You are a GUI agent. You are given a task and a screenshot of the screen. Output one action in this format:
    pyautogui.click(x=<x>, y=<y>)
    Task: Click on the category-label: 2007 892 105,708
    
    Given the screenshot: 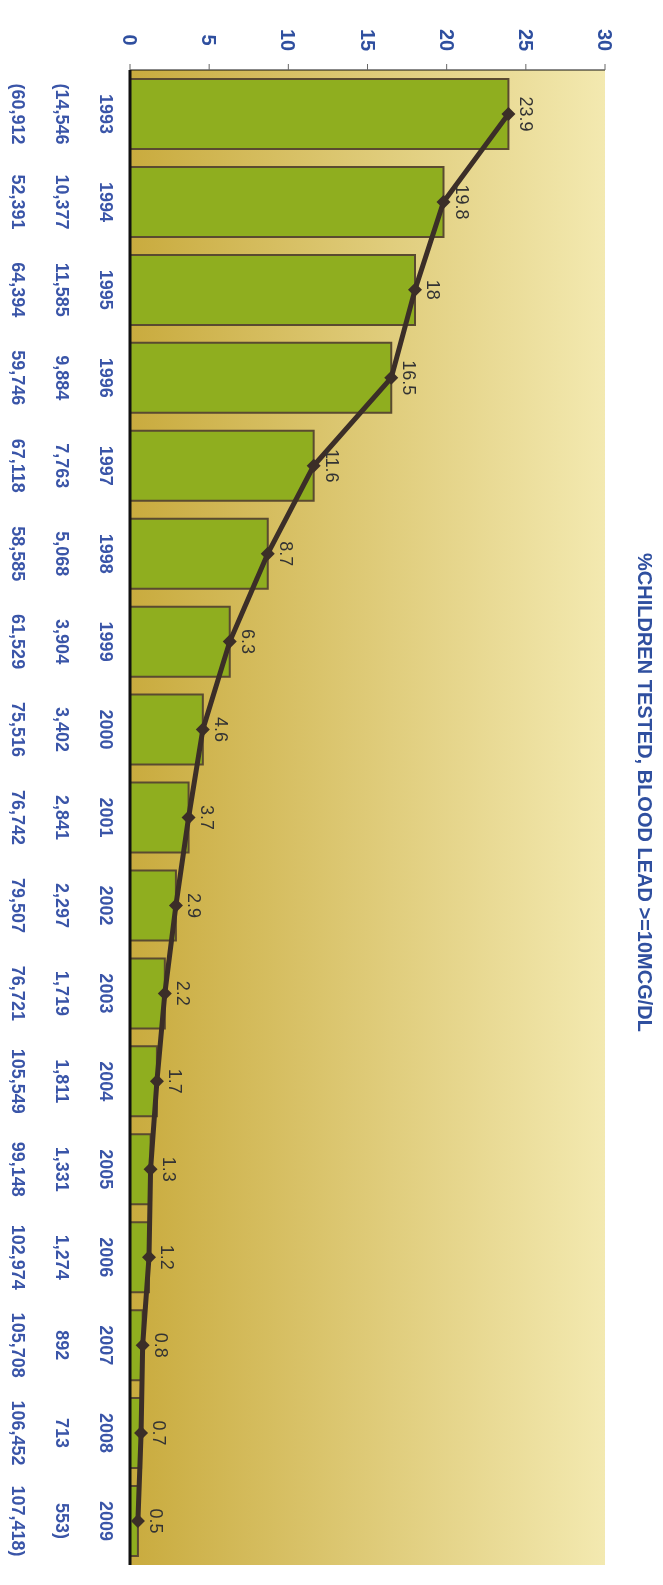 What is the action you would take?
    pyautogui.click(x=62, y=1345)
    